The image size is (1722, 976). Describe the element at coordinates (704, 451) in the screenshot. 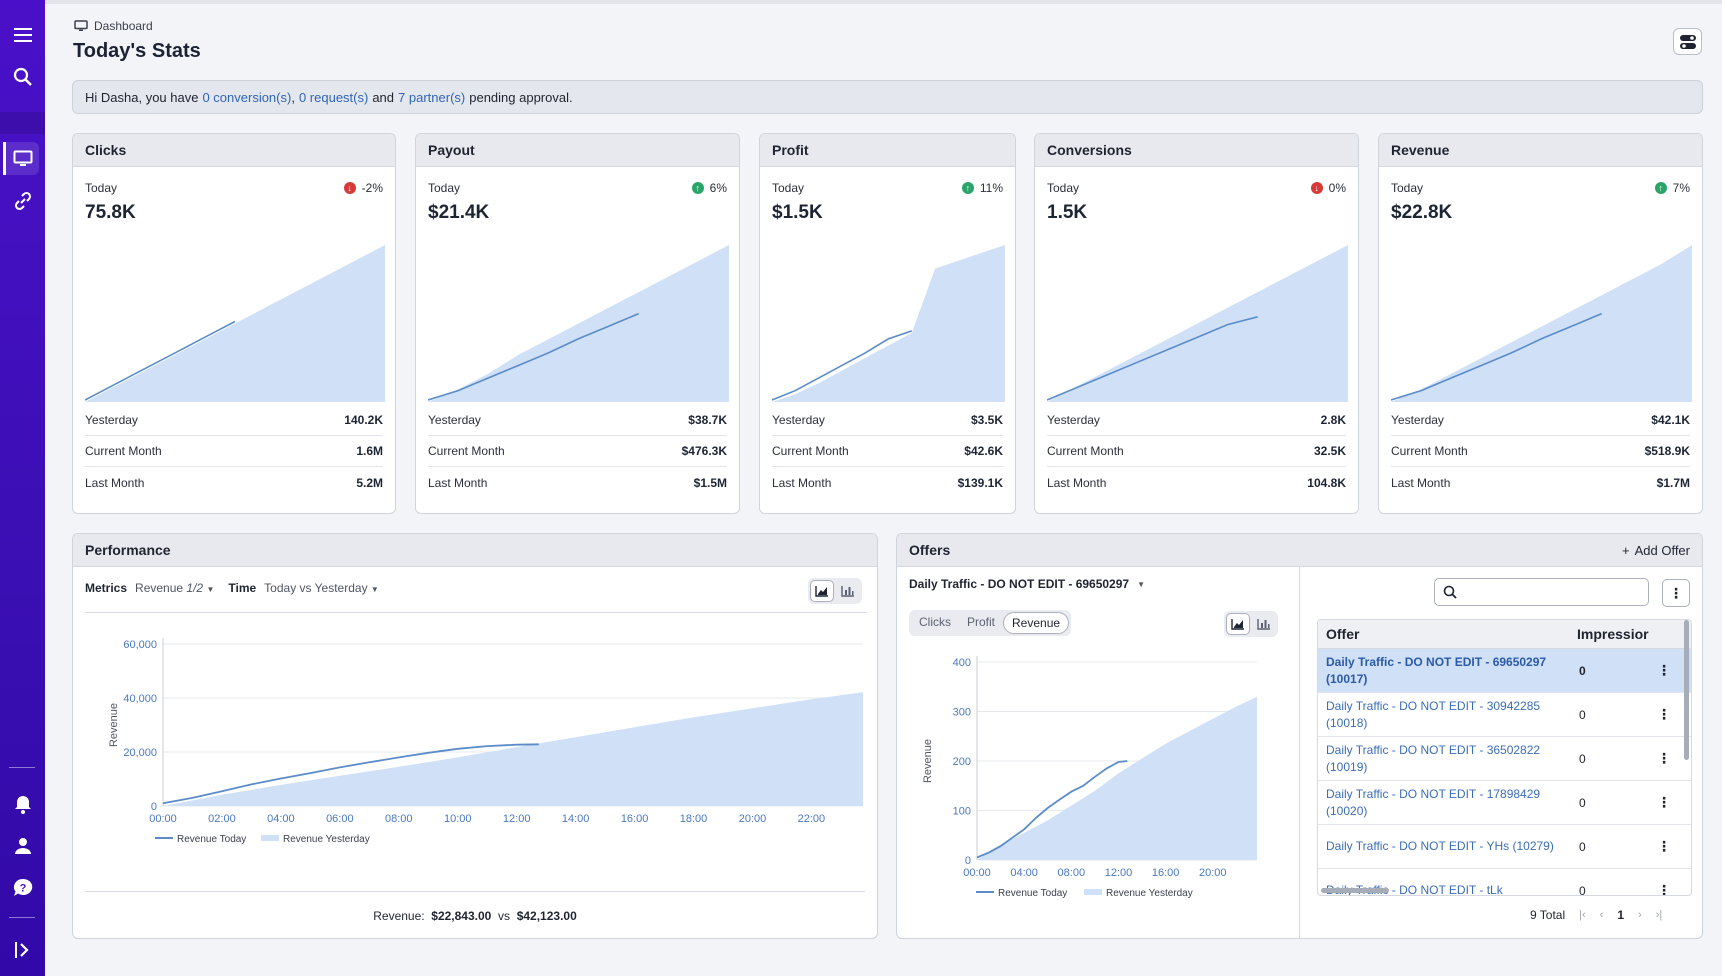

I see `stat-row-value: $476.3K` at that location.